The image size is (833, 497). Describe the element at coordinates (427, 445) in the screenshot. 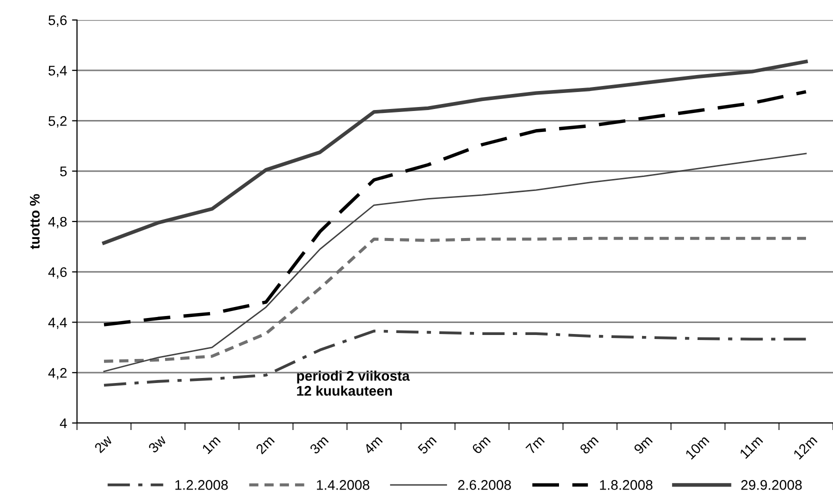

I see `x-tick-label: 5m` at that location.